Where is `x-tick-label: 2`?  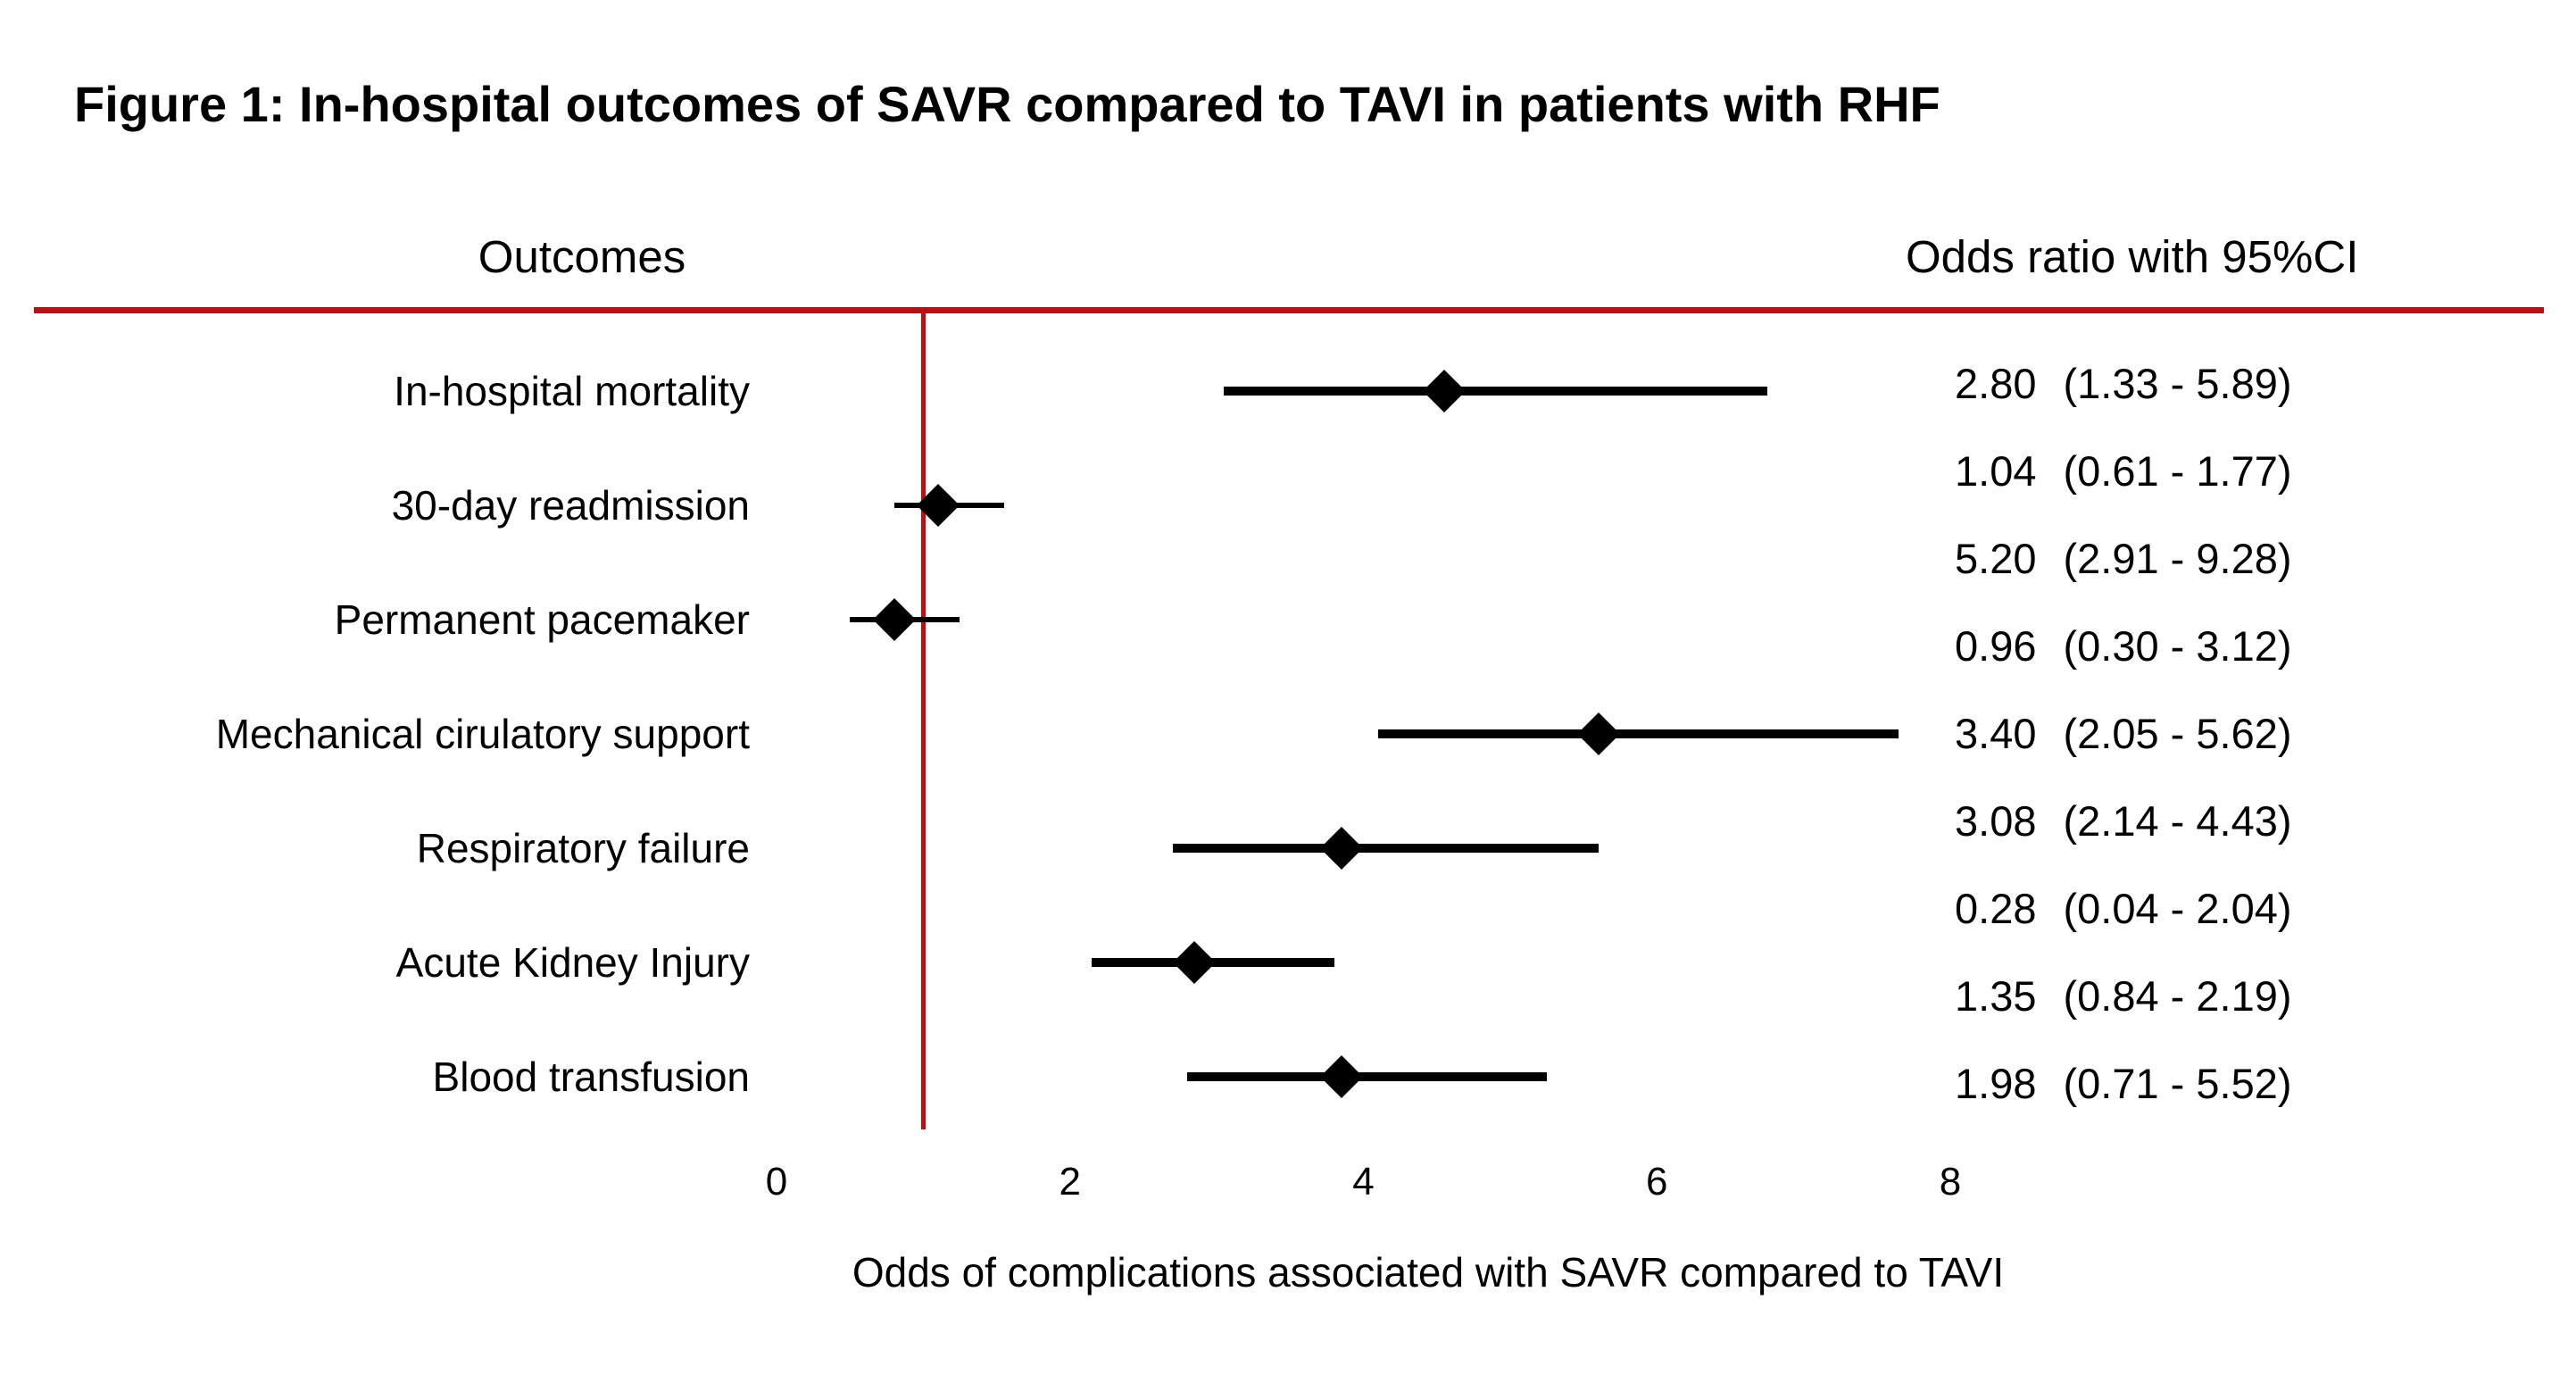
x-tick-label: 2 is located at coordinates (1070, 1182).